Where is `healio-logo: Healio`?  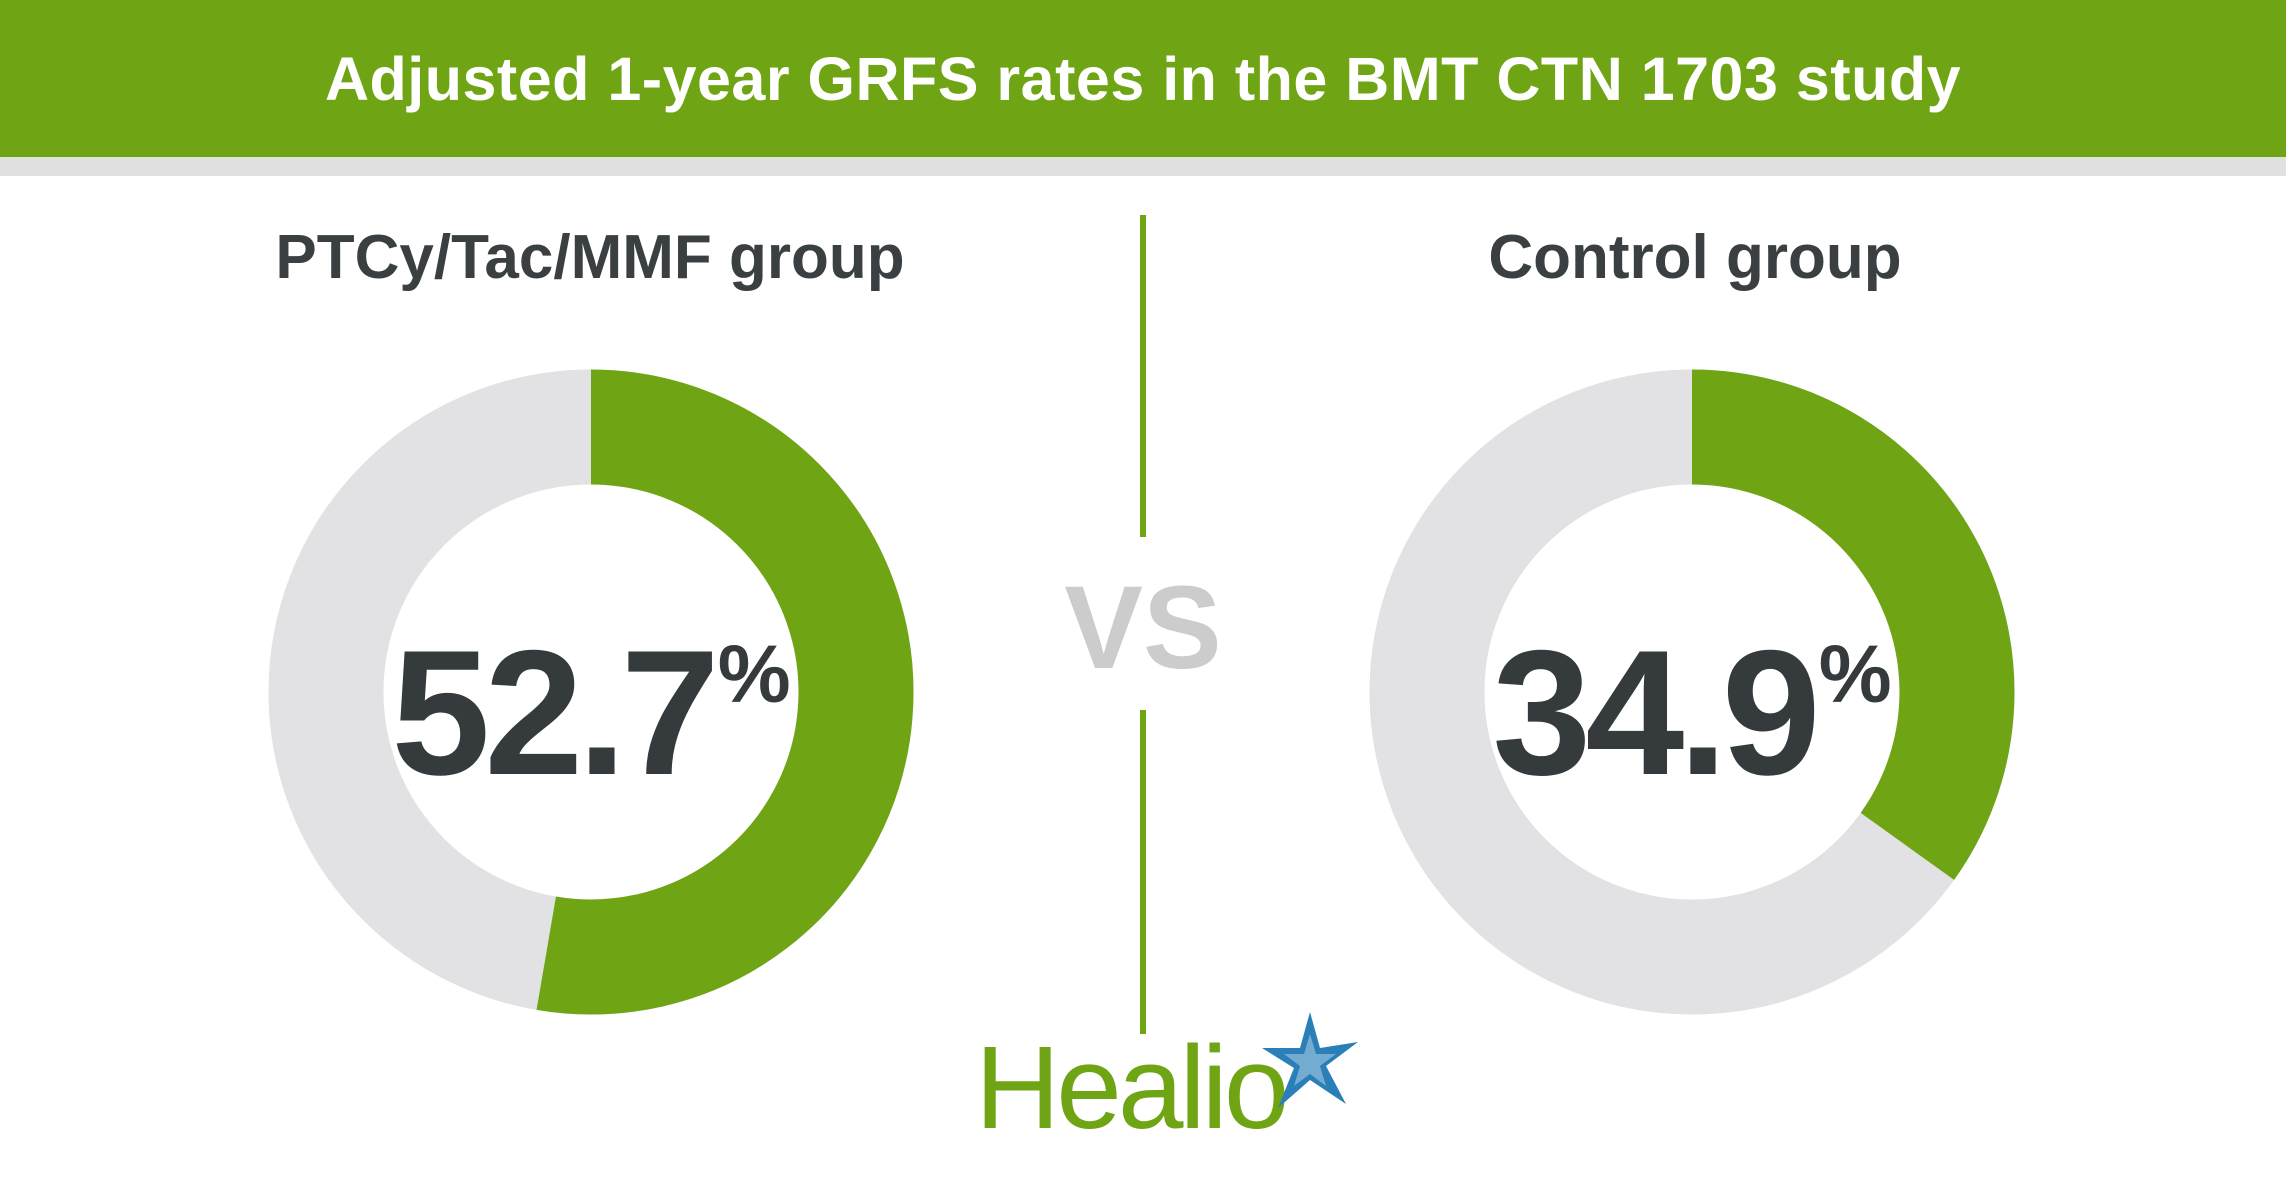
healio-logo: Healio is located at coordinates (1166, 1084).